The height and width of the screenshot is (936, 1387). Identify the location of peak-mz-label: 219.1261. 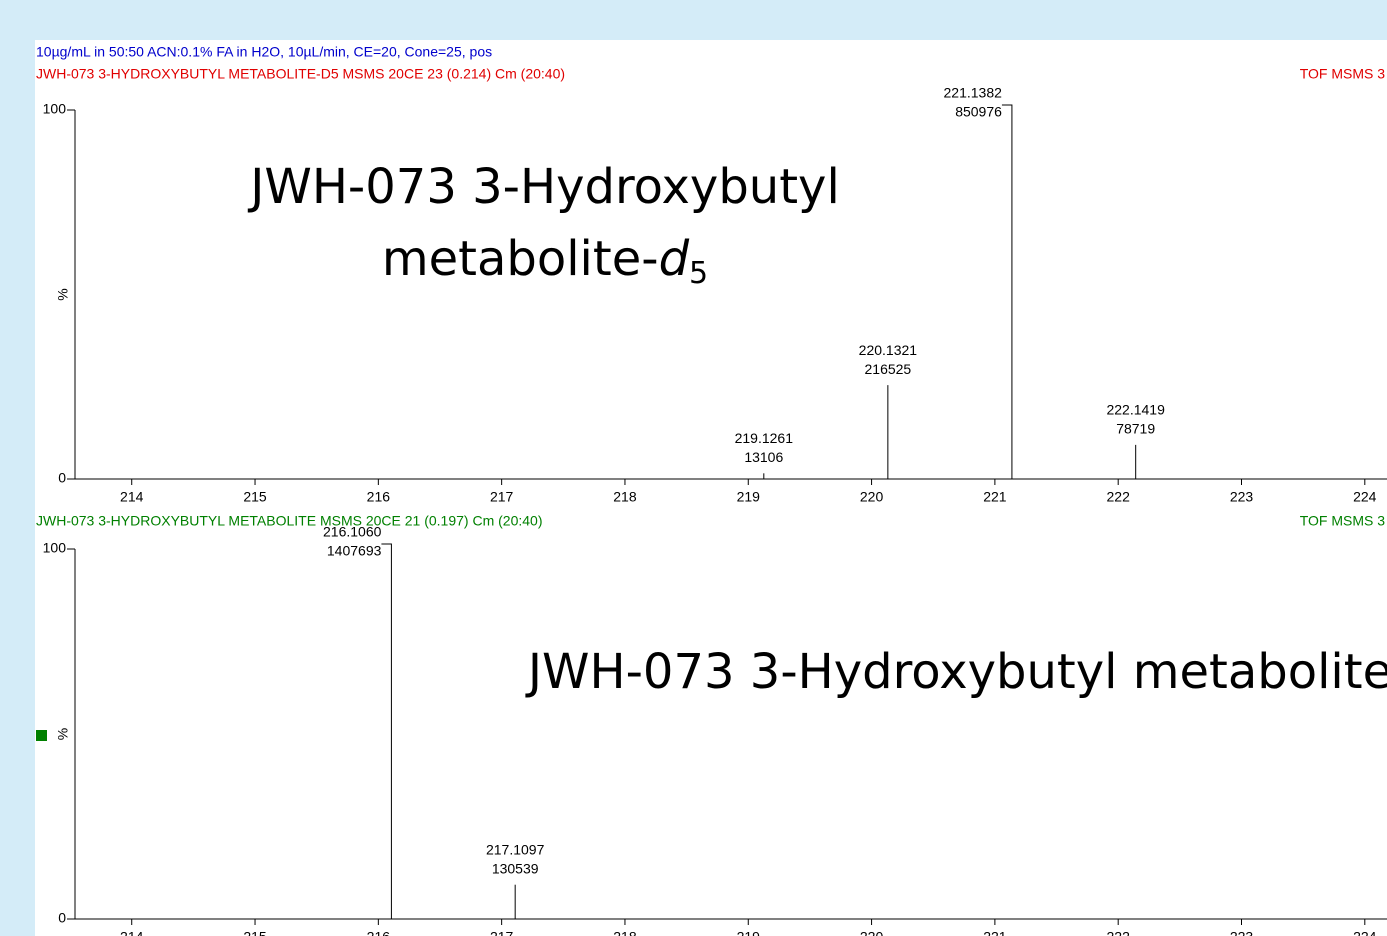
(764, 438).